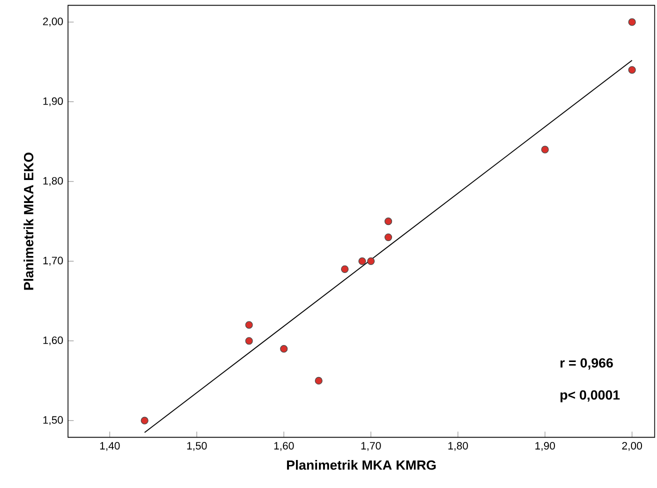 This screenshot has height=488, width=657. I want to click on y-tick-label: 1,90, so click(53, 101).